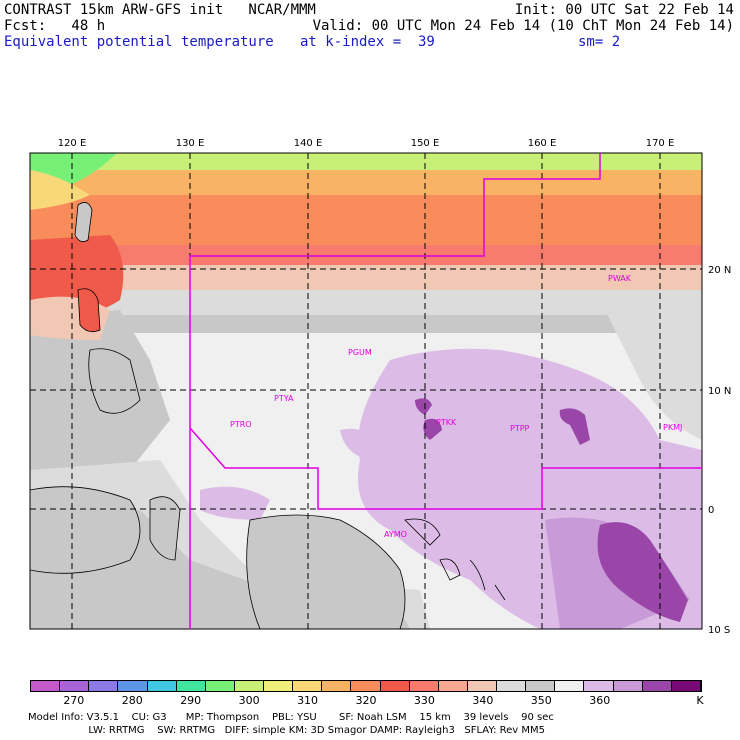 The height and width of the screenshot is (740, 740). I want to click on colorbar-label: 290, so click(191, 700).